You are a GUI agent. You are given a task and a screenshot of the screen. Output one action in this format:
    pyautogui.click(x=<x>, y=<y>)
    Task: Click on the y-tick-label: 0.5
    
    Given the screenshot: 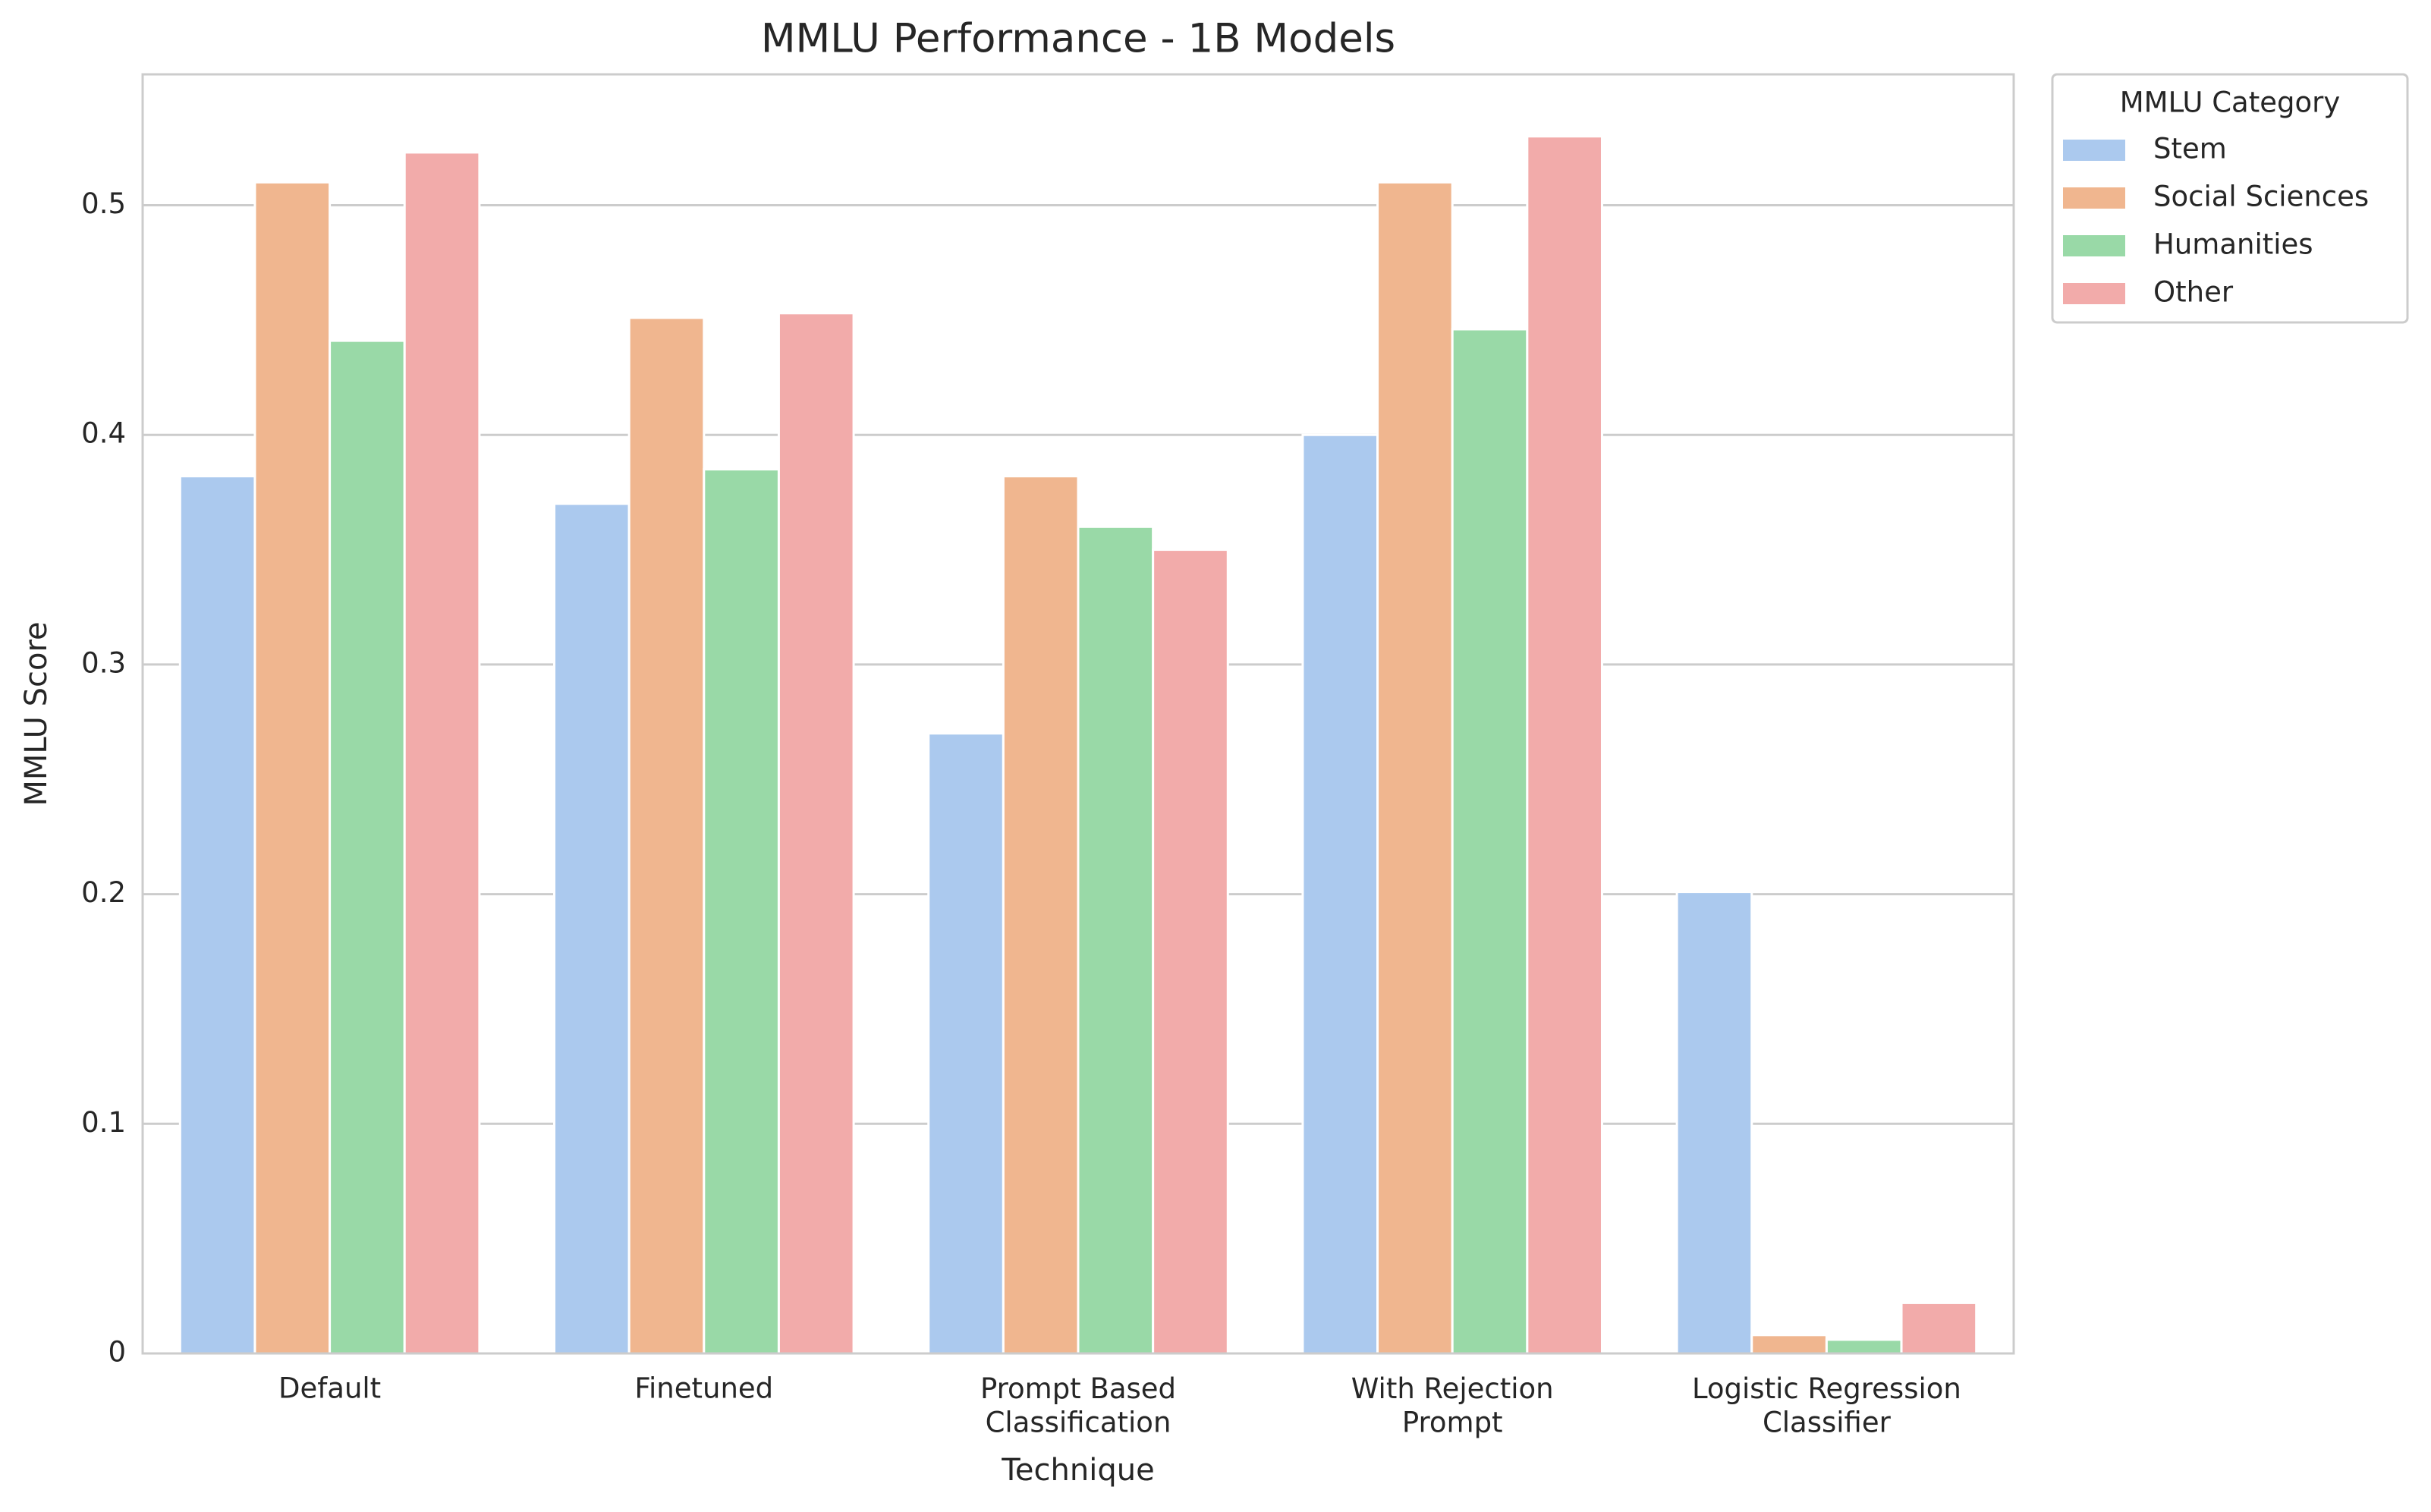 What is the action you would take?
    pyautogui.click(x=103, y=203)
    